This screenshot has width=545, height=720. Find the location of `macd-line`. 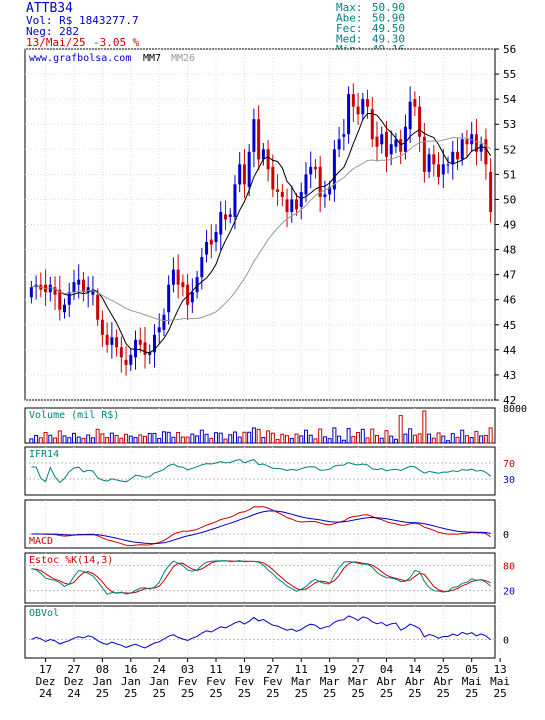

macd-line is located at coordinates (261, 526).